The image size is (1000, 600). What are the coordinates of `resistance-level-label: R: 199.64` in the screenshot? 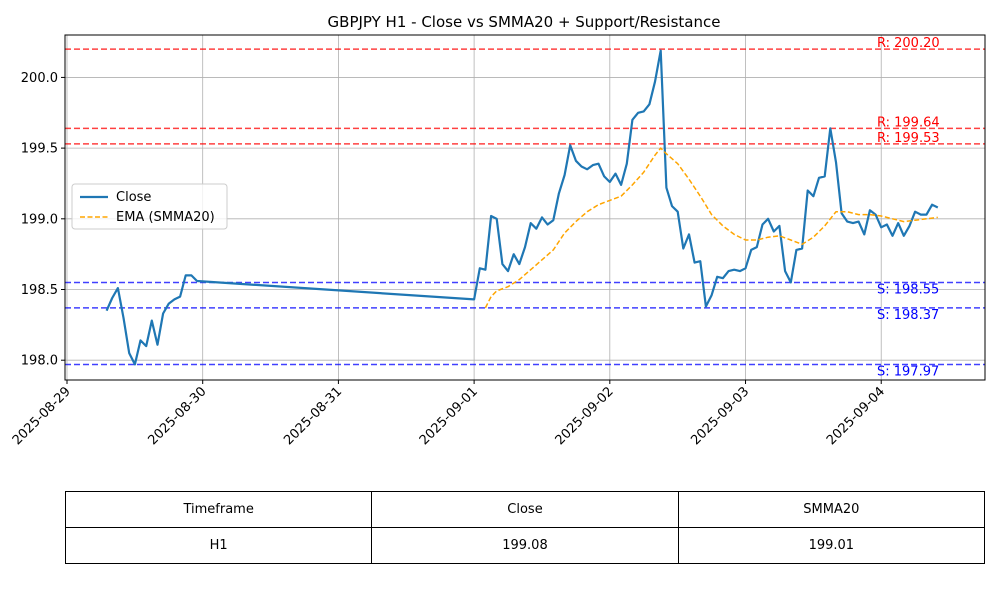 It's located at (908, 122).